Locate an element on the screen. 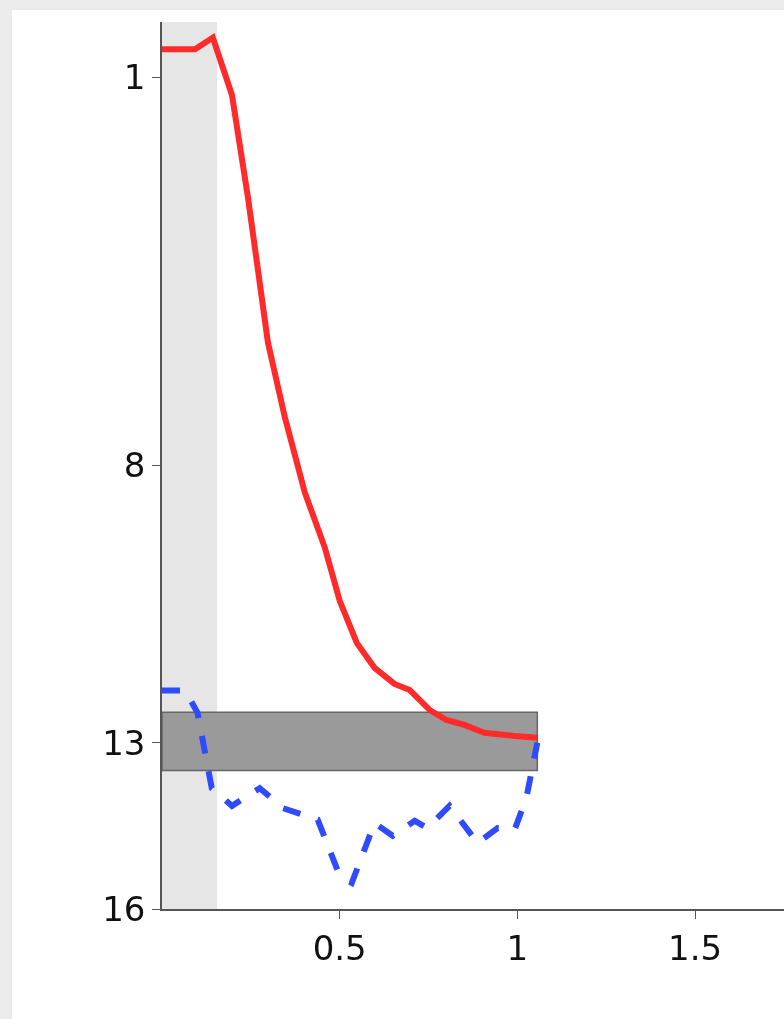 This screenshot has height=1019, width=784. x-tick-label: 0.5 is located at coordinates (339, 947).